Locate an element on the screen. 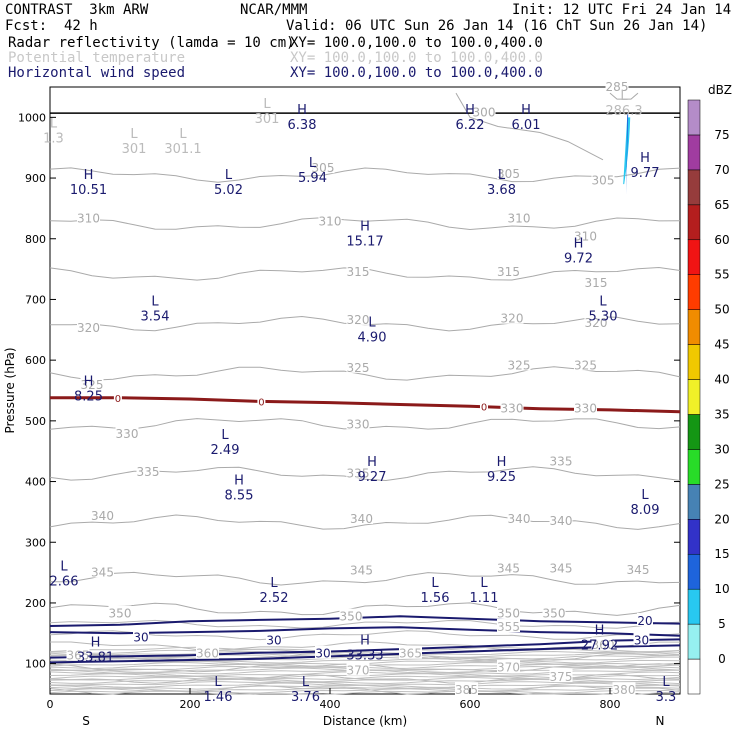 Image resolution: width=740 pixels, height=740 pixels. freezing-level-label-bg is located at coordinates (261, 401).